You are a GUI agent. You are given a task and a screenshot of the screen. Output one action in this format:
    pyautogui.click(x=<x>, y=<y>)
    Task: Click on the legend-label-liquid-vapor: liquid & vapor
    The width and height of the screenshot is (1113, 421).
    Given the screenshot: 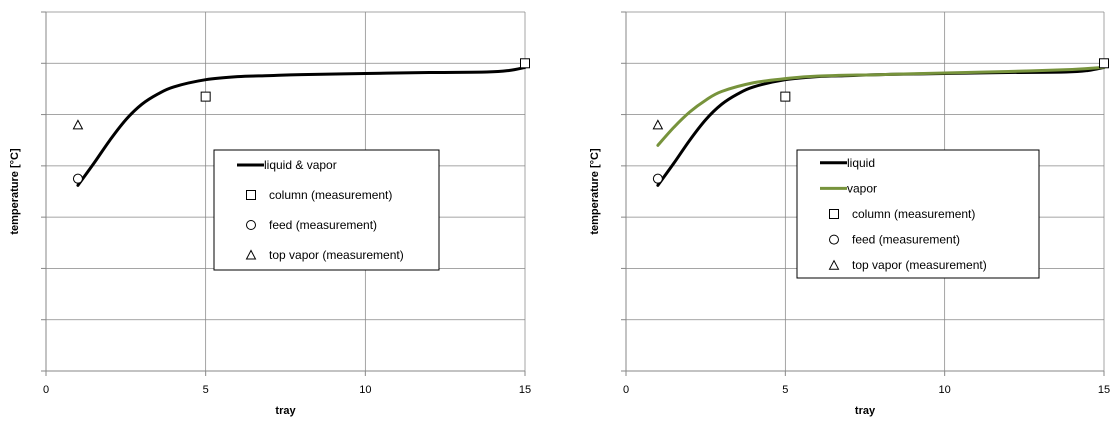 What is the action you would take?
    pyautogui.click(x=300, y=165)
    